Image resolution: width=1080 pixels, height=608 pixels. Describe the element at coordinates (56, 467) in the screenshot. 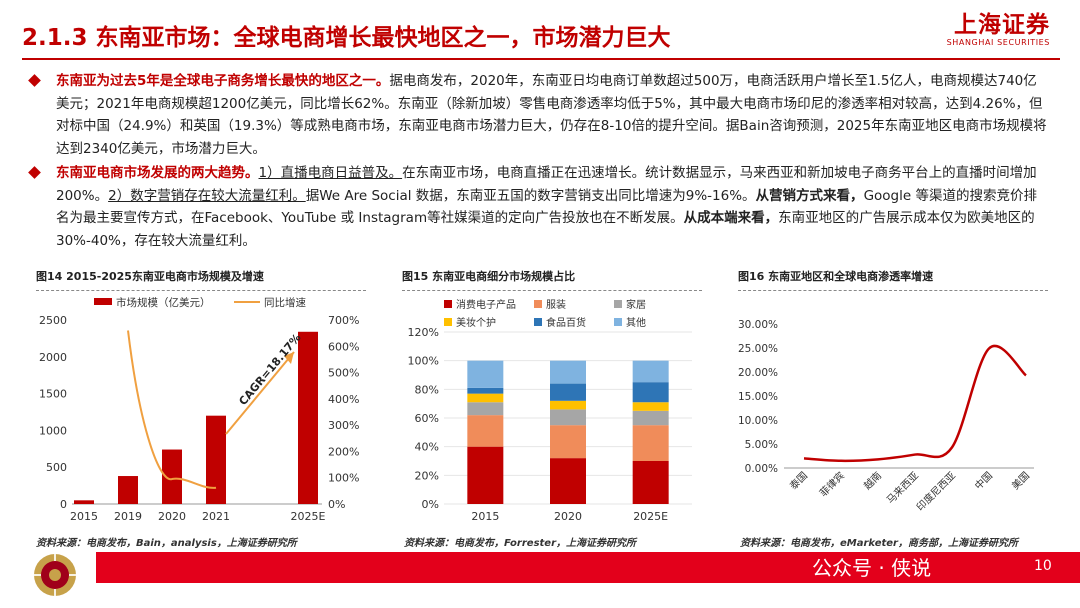

I see `y-left-tick-label: 500` at that location.